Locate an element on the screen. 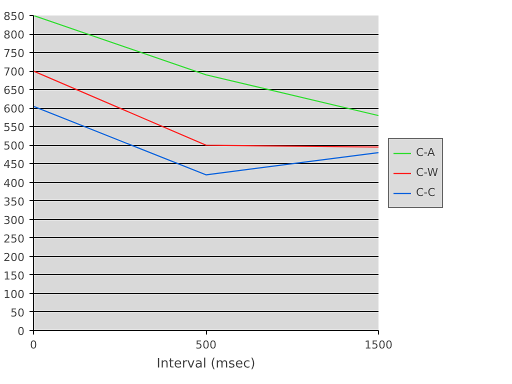  y-tick-label: 650 is located at coordinates (14, 91).